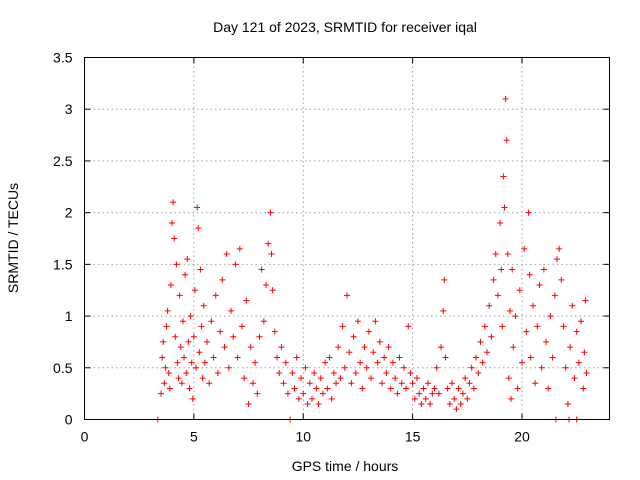  What do you see at coordinates (413, 437) in the screenshot?
I see `x-tick-label: 15` at bounding box center [413, 437].